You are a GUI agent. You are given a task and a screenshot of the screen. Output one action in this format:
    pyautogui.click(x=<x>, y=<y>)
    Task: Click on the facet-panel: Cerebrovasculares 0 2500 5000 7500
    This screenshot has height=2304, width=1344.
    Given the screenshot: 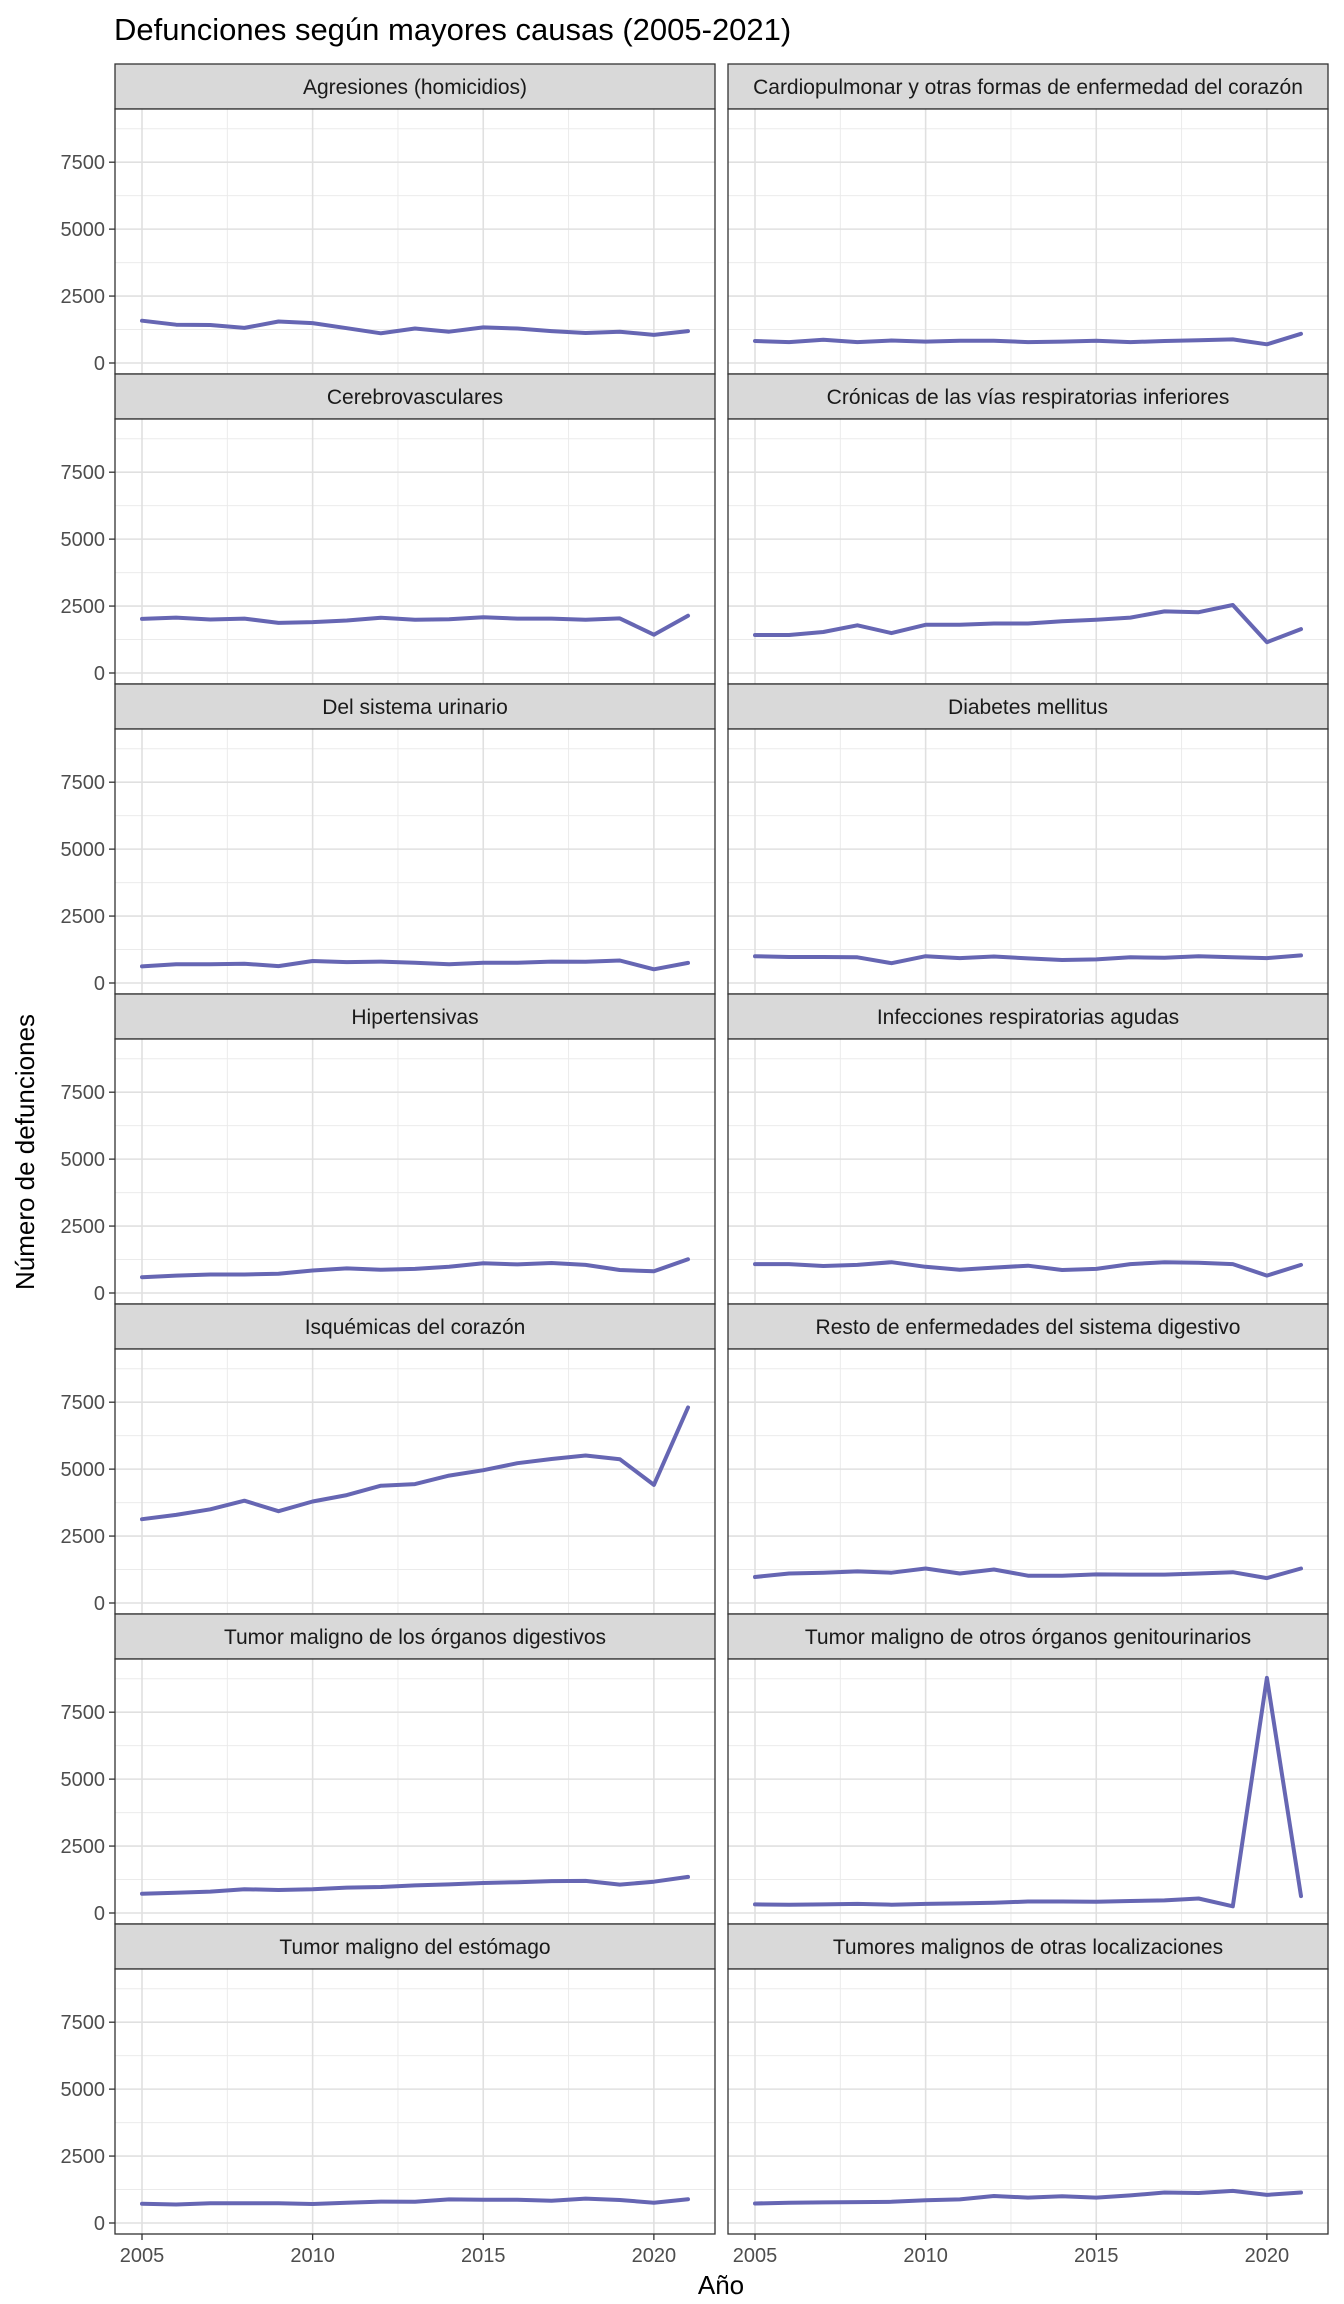 What is the action you would take?
    pyautogui.click(x=388, y=529)
    